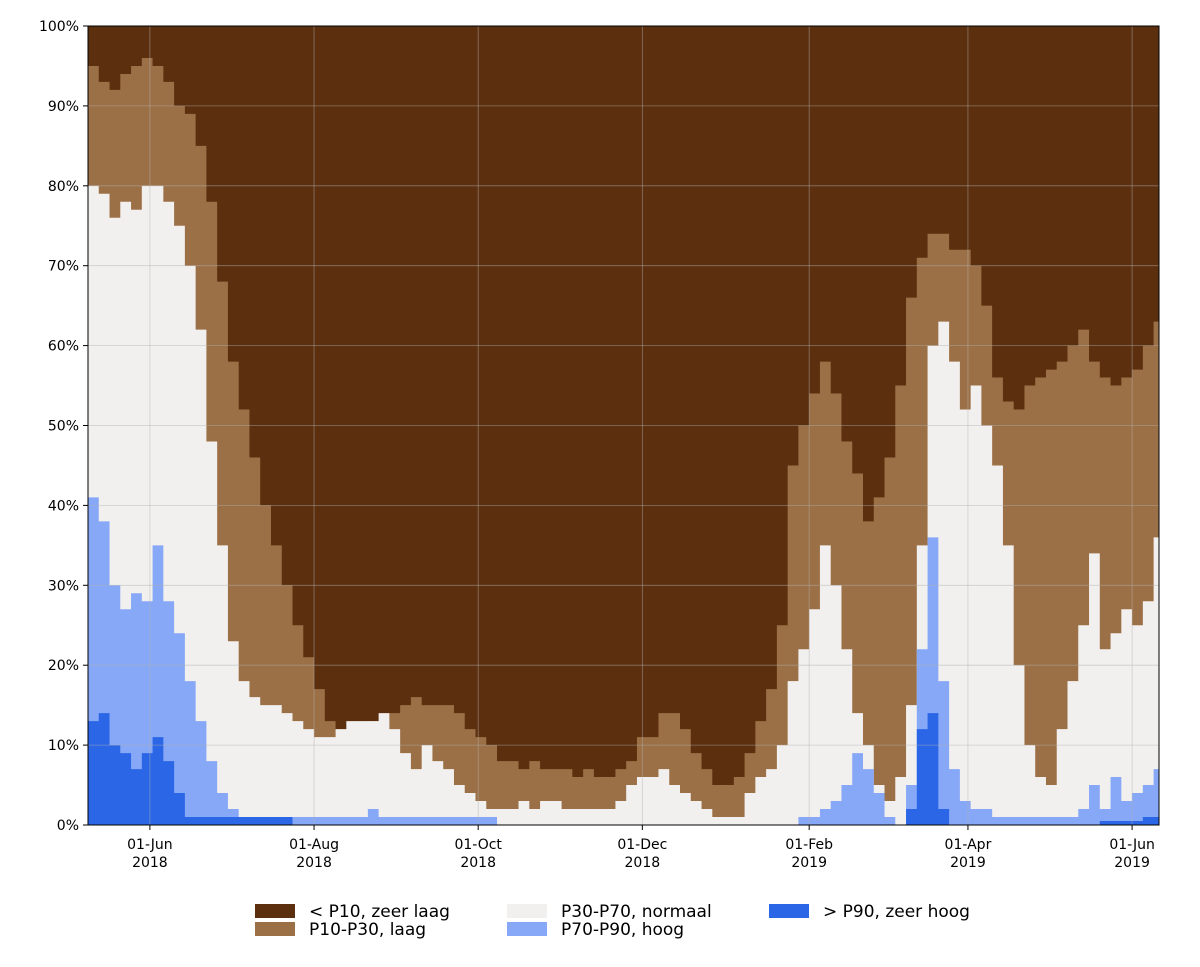 This screenshot has height=967, width=1200. Describe the element at coordinates (379, 912) in the screenshot. I see `legend-label: < P10, zeer laag` at that location.